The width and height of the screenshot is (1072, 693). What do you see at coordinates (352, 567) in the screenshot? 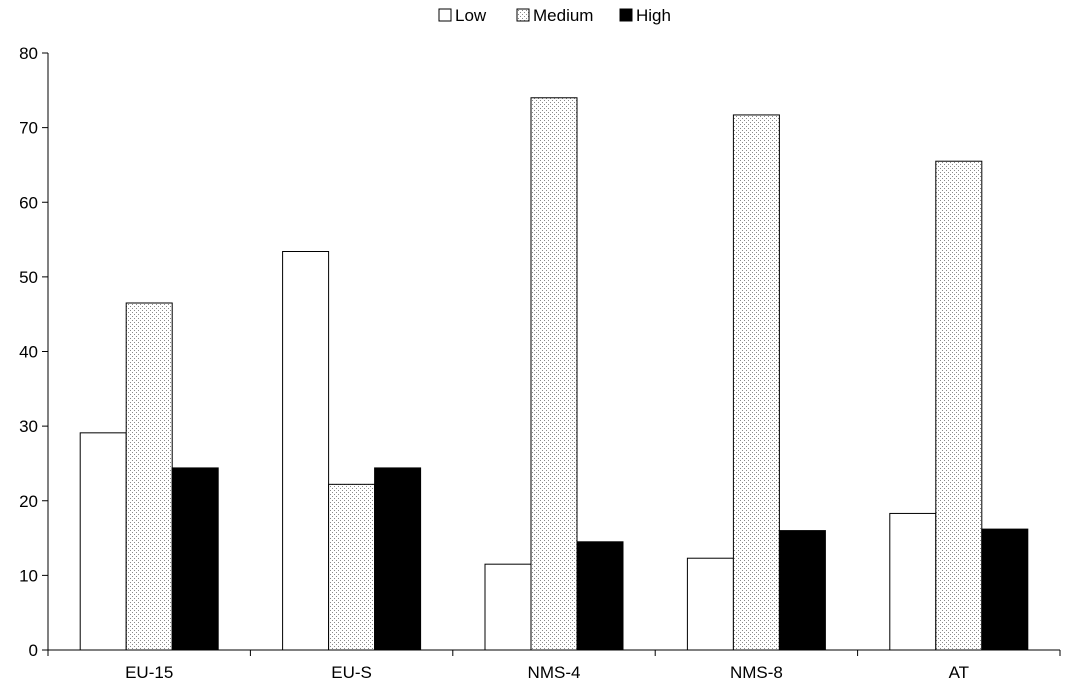
I see `bar-medium-eu-s` at bounding box center [352, 567].